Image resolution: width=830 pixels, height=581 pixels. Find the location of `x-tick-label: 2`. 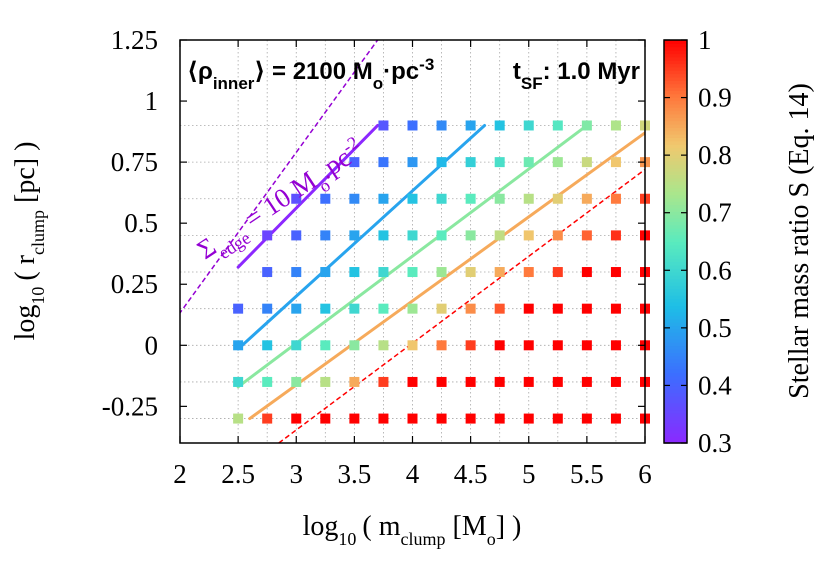

x-tick-label: 2 is located at coordinates (180, 474).